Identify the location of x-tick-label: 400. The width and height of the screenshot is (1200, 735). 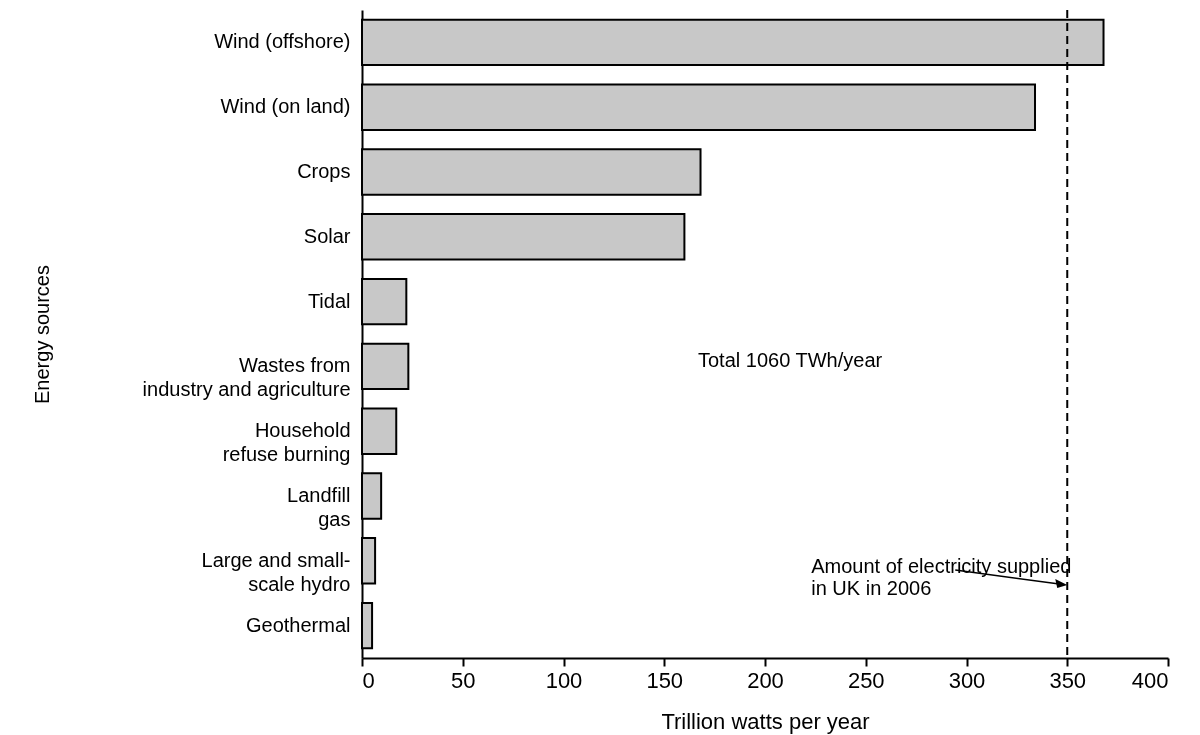
(1150, 680).